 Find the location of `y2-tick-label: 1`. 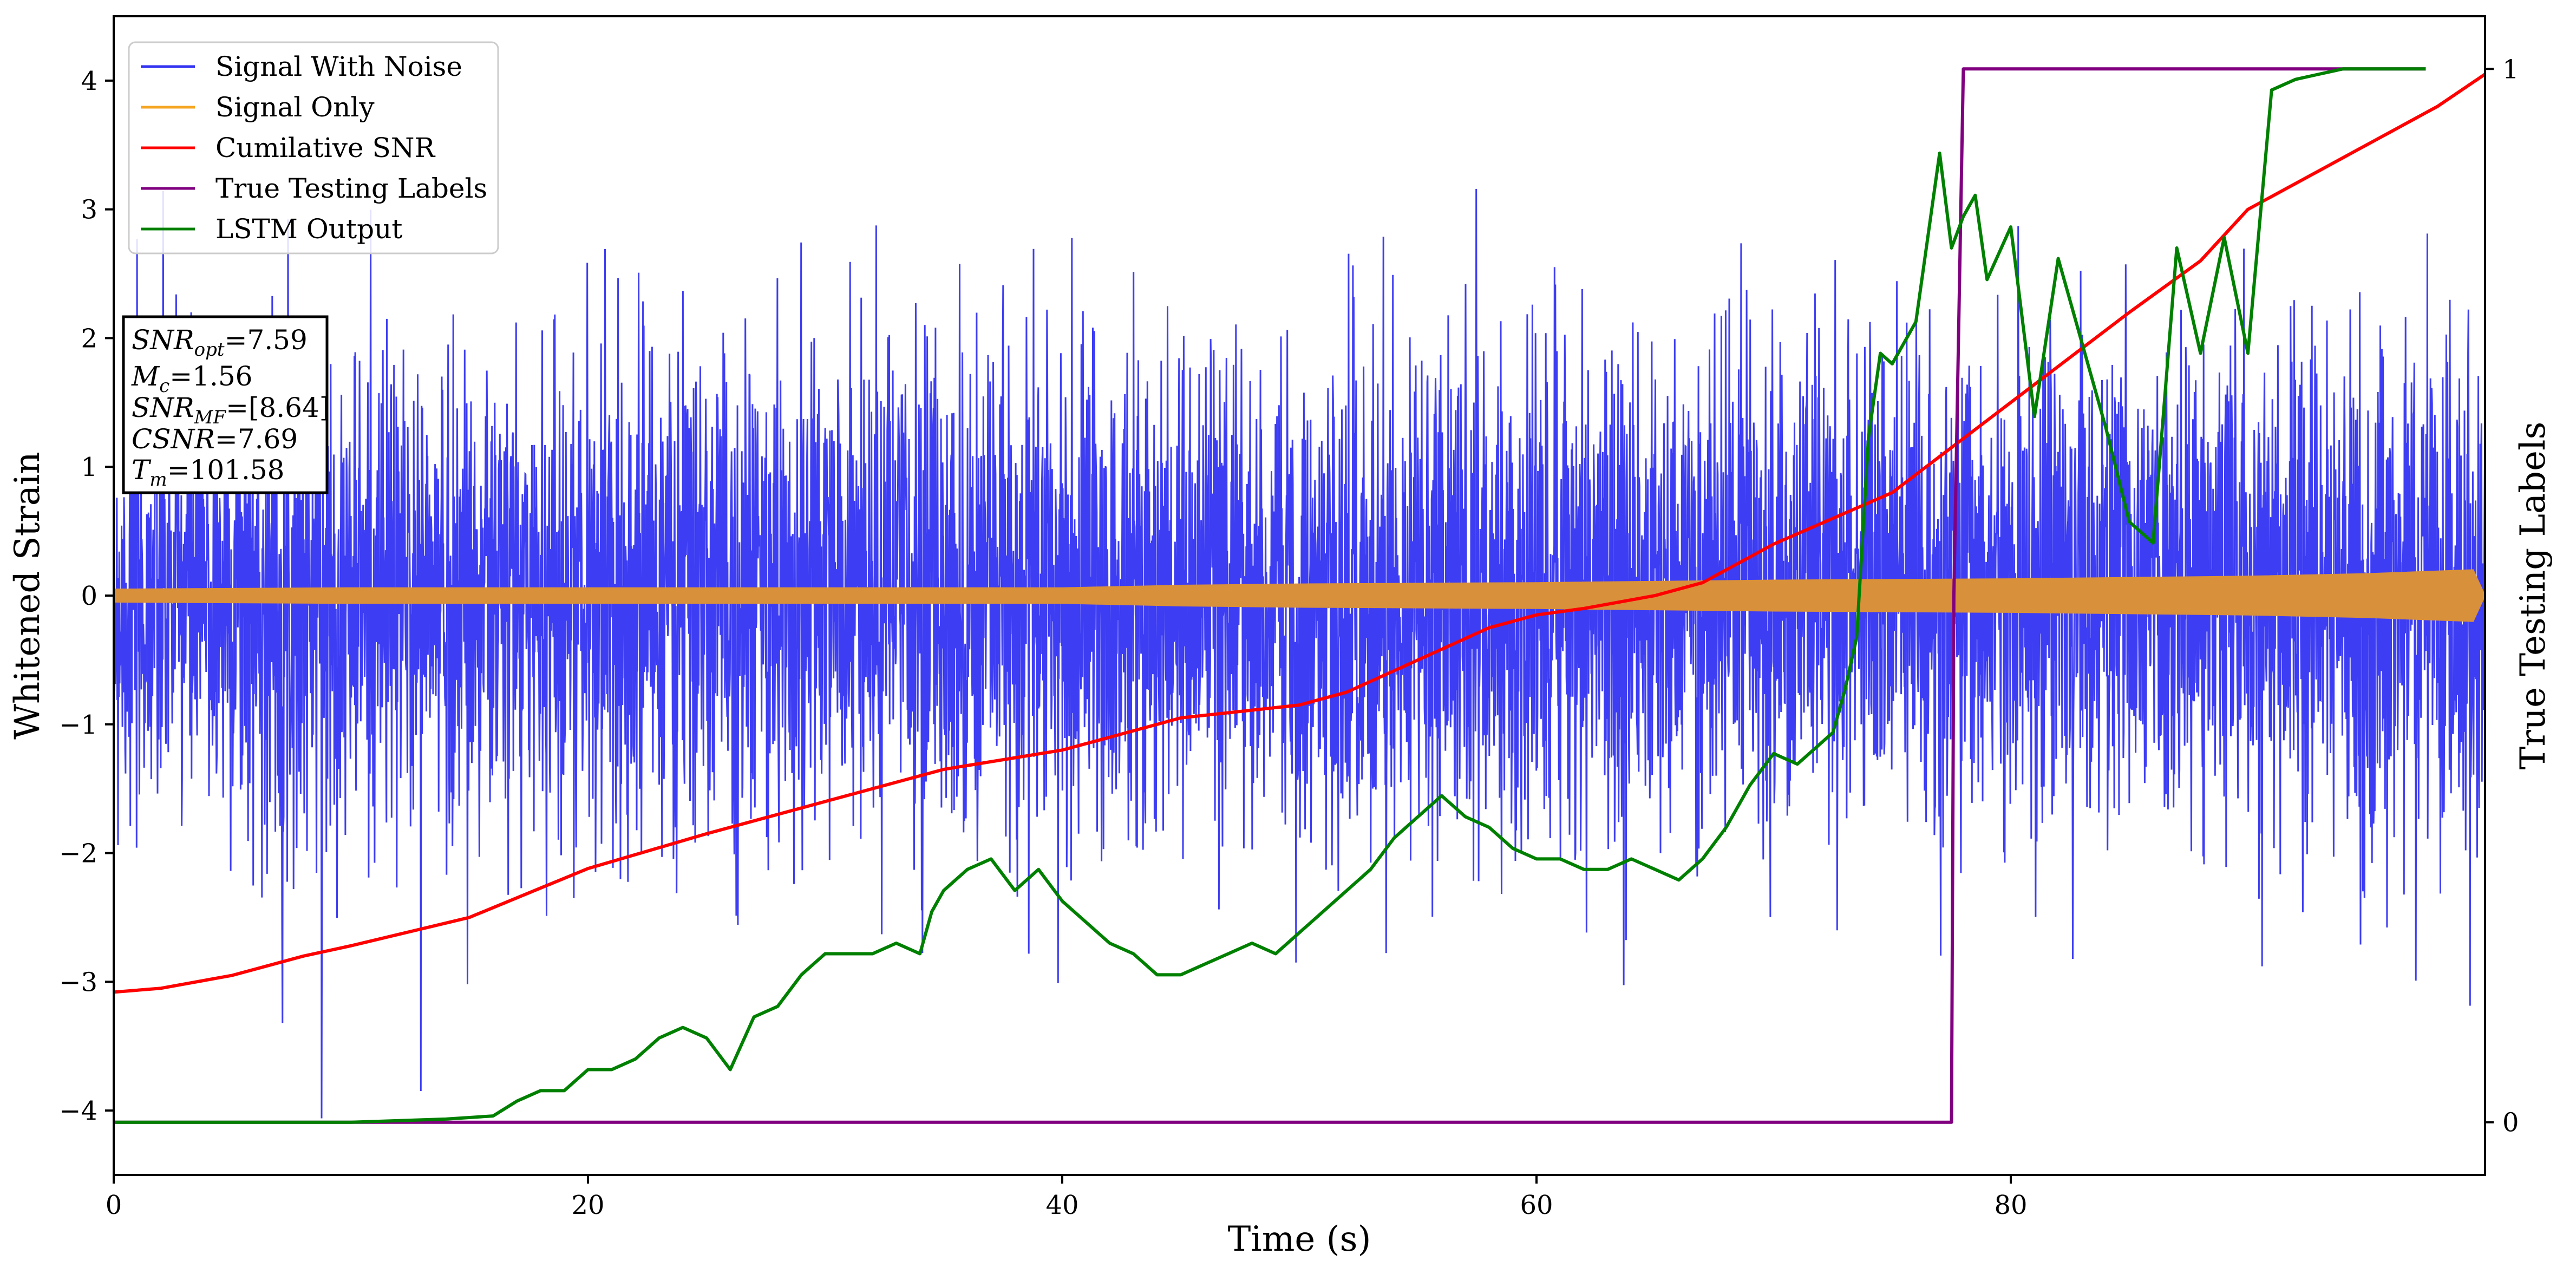

y2-tick-label: 1 is located at coordinates (2510, 69).